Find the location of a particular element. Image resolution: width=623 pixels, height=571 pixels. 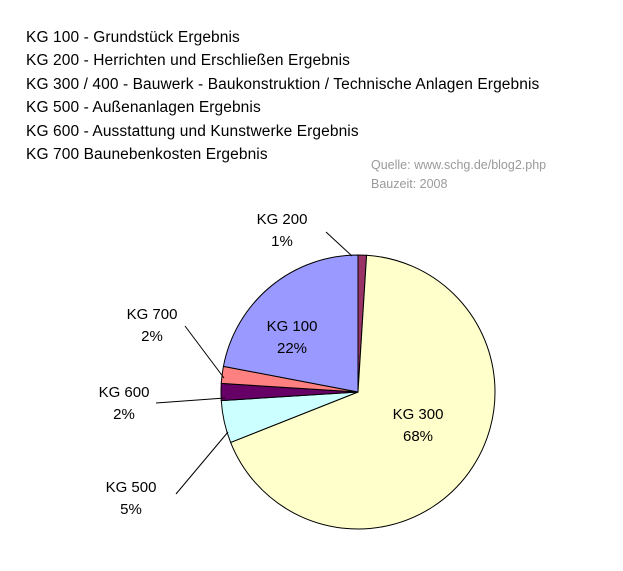

slice-name-label: KG 600 is located at coordinates (124, 392).